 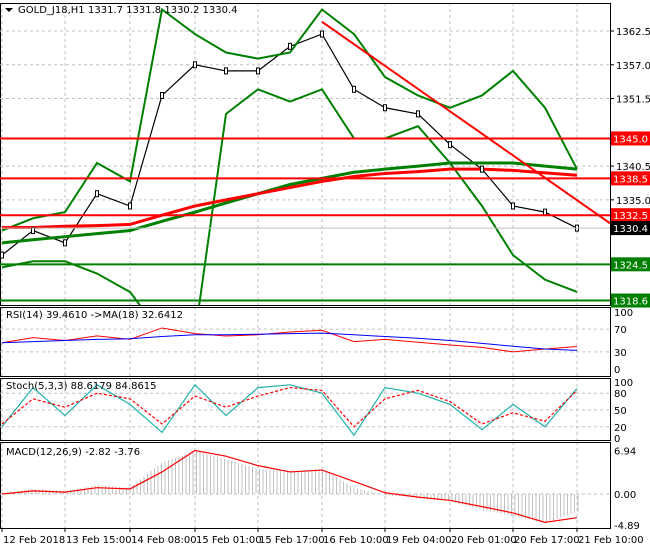 I want to click on rsi-series-rsi, so click(x=289, y=340).